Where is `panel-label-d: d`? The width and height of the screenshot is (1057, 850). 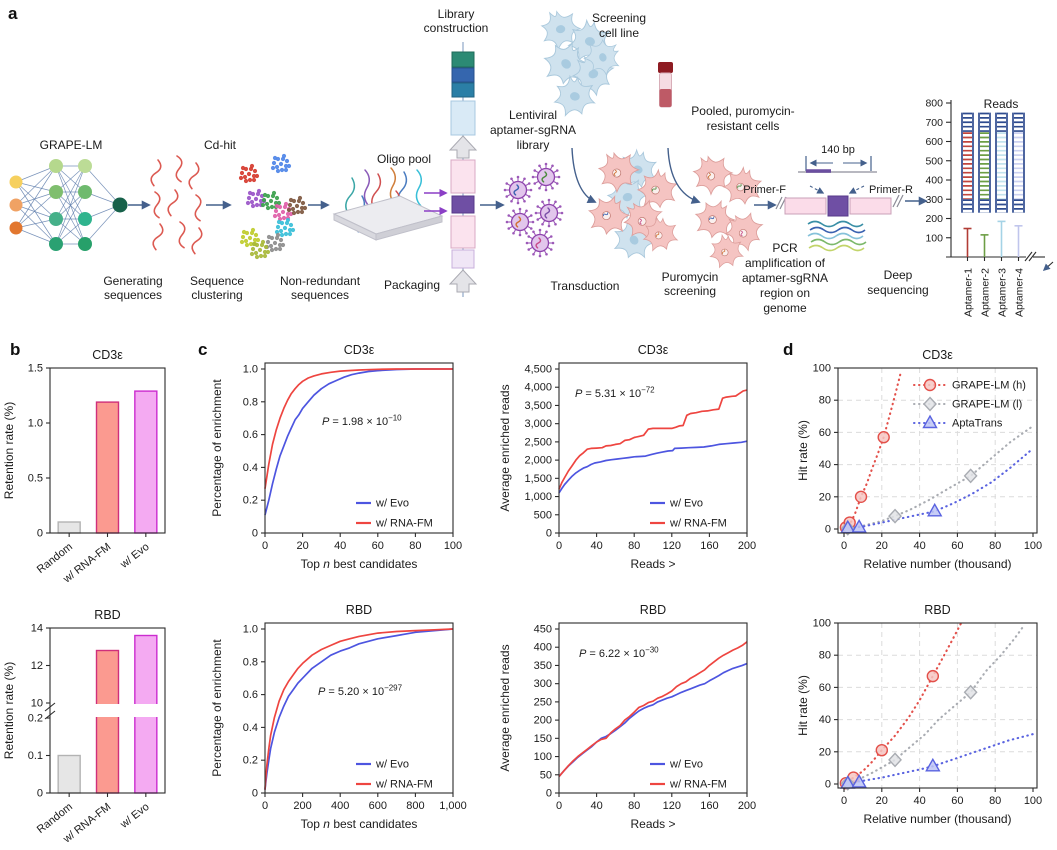
panel-label-d: d is located at coordinates (788, 349).